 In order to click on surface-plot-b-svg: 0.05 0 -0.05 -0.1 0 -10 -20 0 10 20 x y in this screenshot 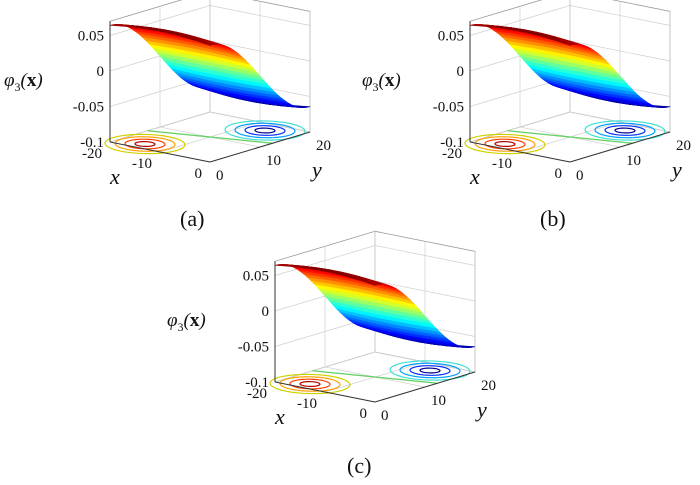, I will do `click(562, 94)`.